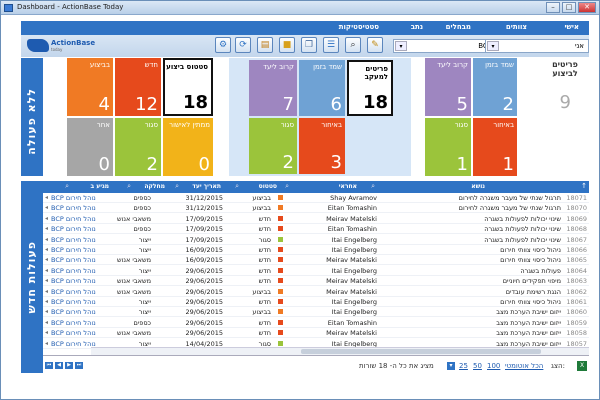 The image size is (600, 400). I want to click on page-size-25: 25, so click(463, 366).